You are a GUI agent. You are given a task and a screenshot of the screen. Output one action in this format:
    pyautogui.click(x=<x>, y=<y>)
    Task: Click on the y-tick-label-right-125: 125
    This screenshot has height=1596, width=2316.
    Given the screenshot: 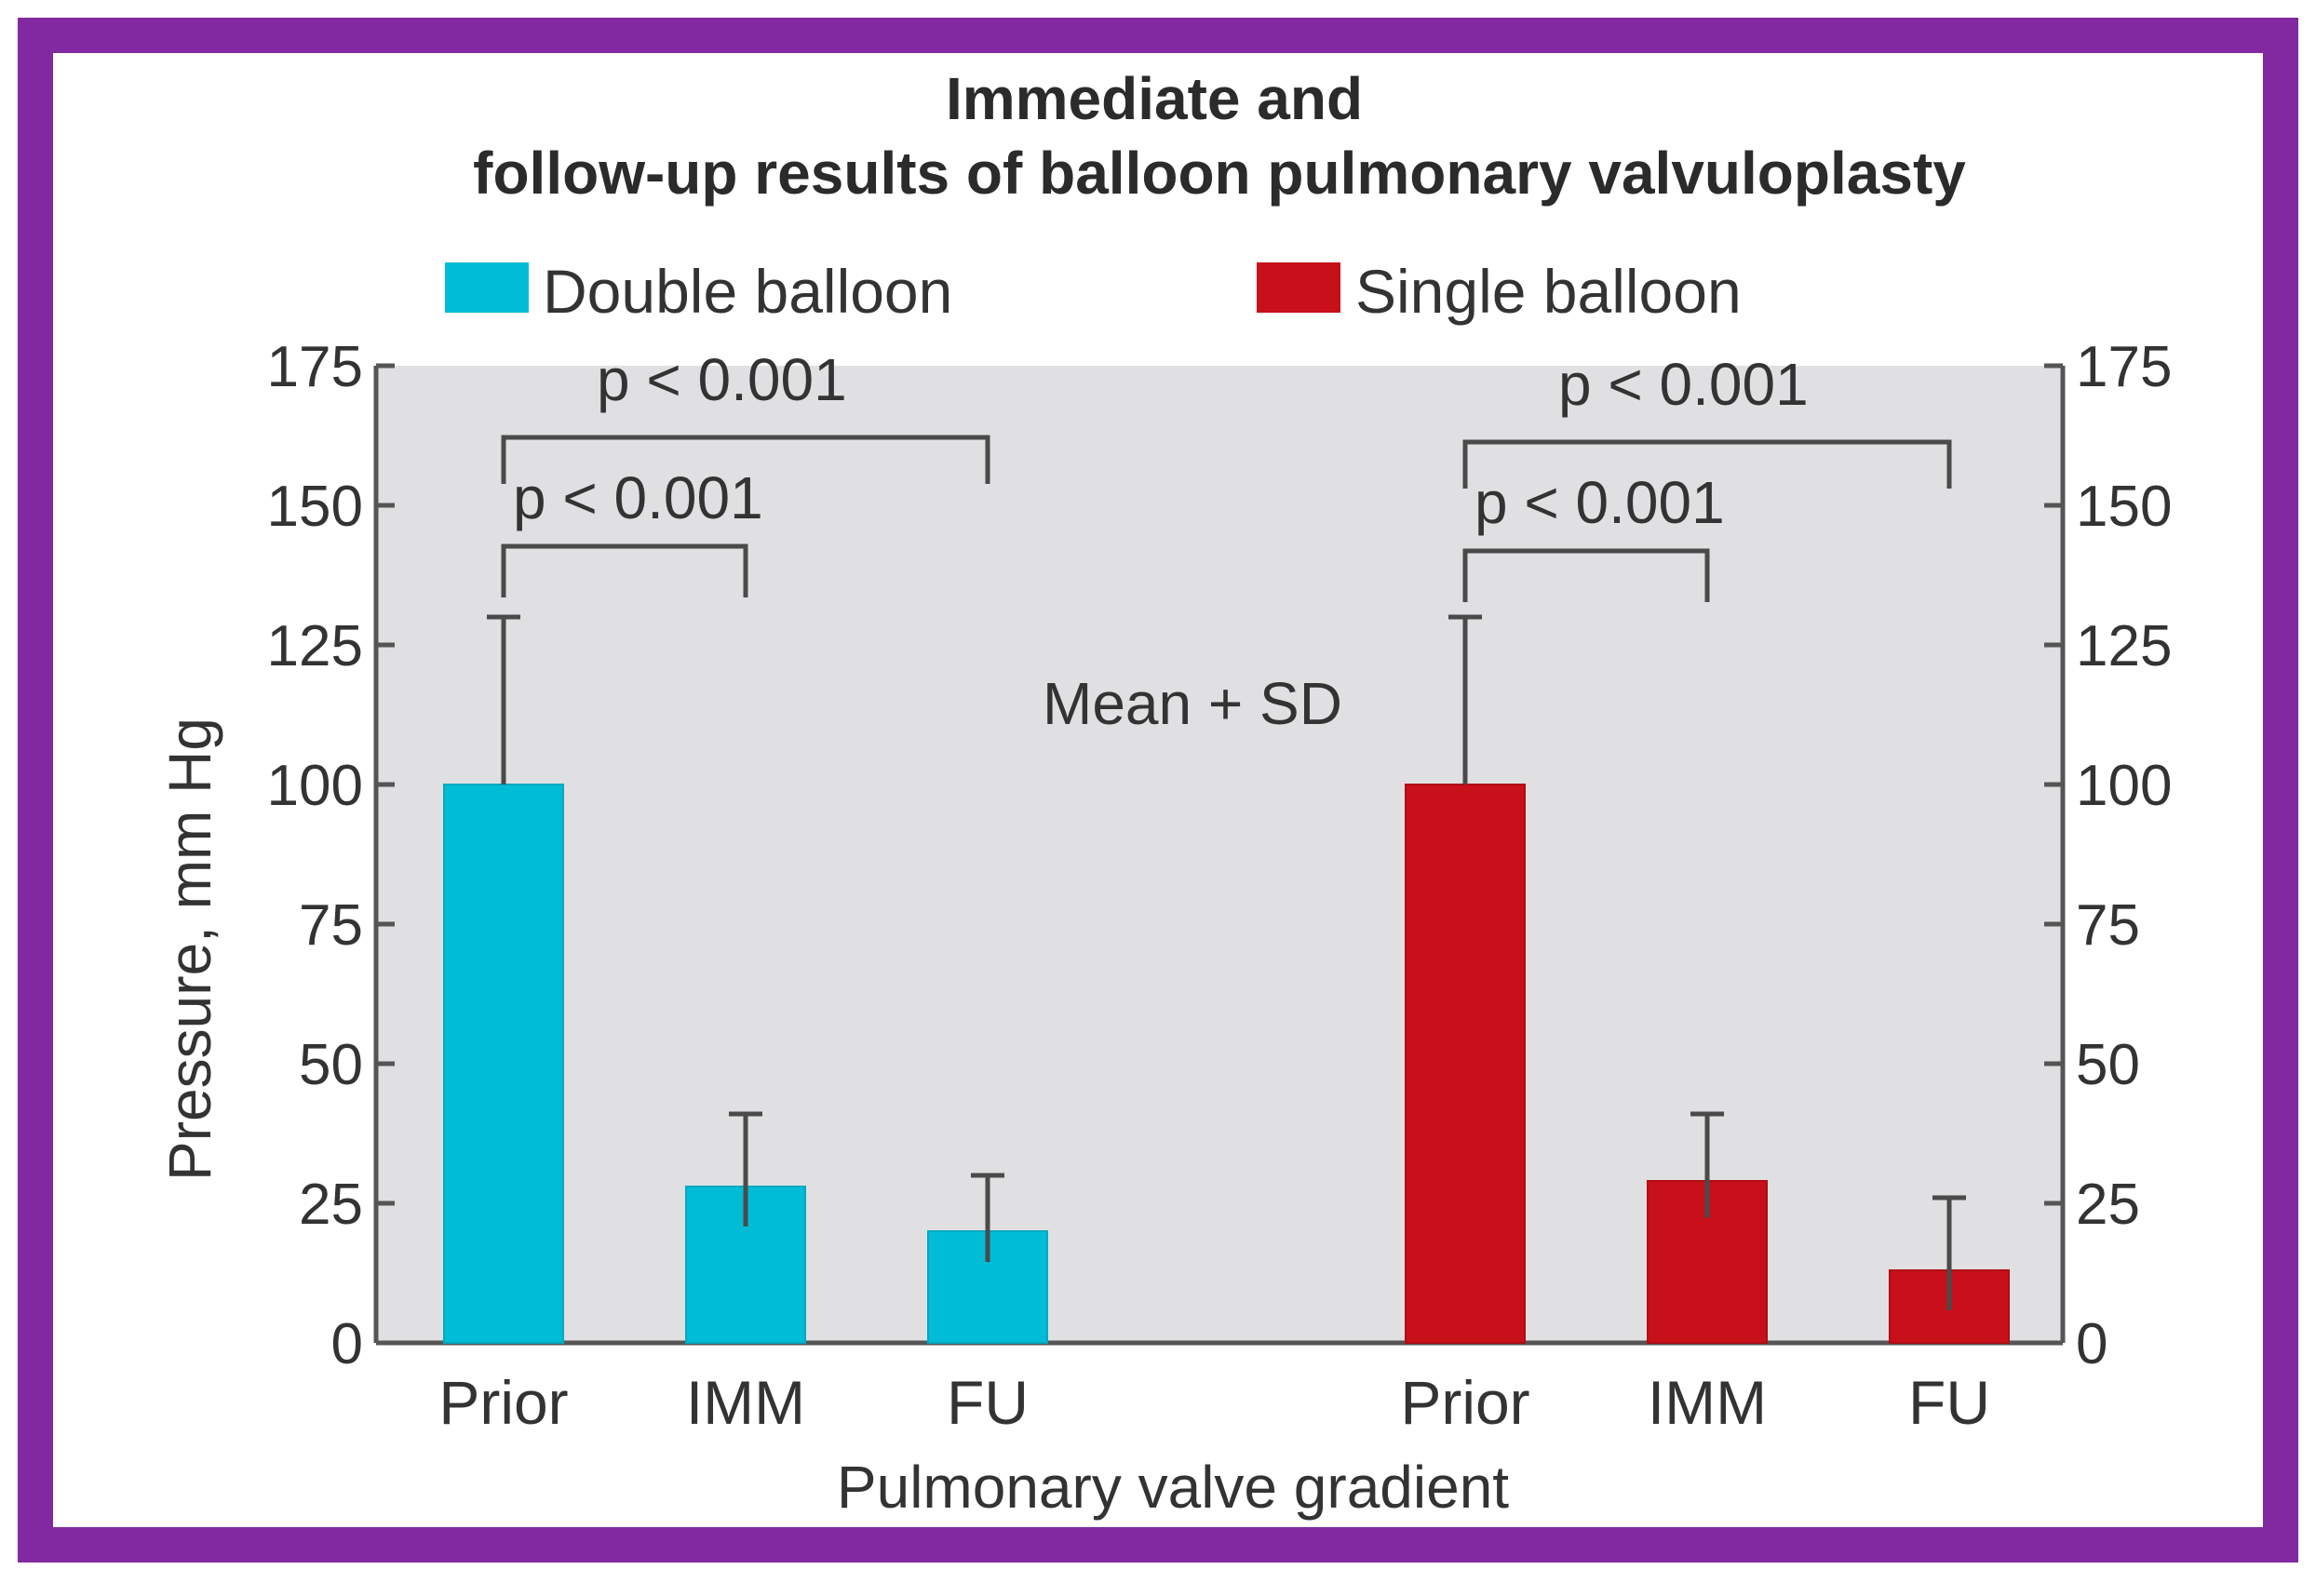 What is the action you would take?
    pyautogui.click(x=2124, y=646)
    